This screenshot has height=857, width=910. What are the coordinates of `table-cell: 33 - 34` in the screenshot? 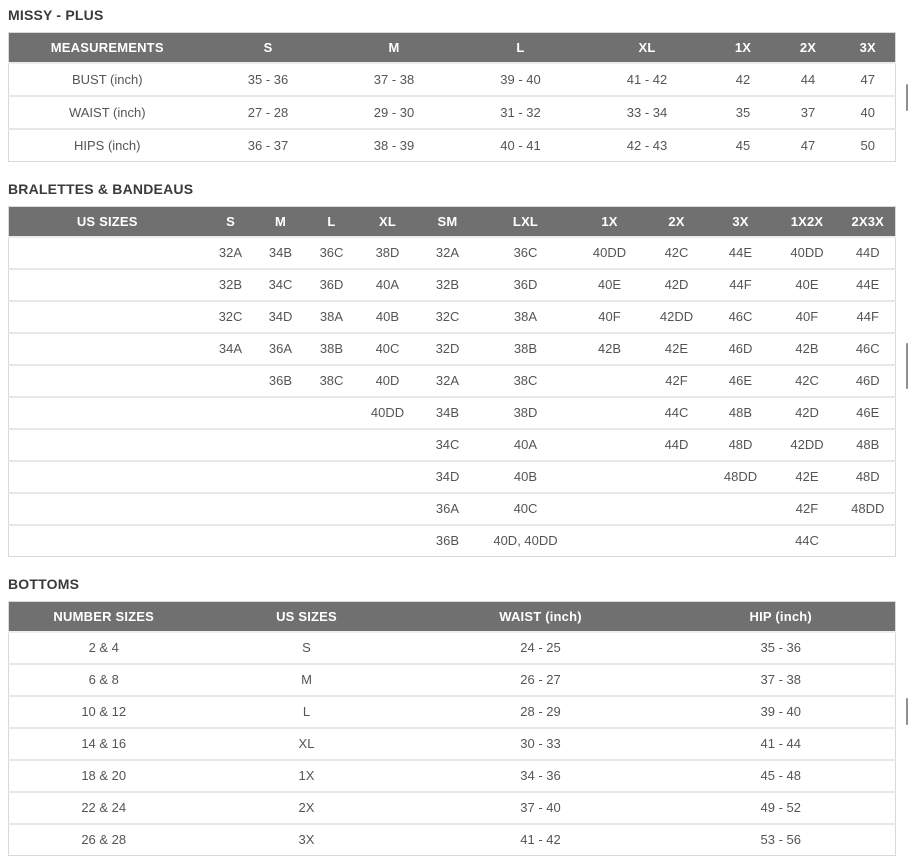 It's located at (647, 111).